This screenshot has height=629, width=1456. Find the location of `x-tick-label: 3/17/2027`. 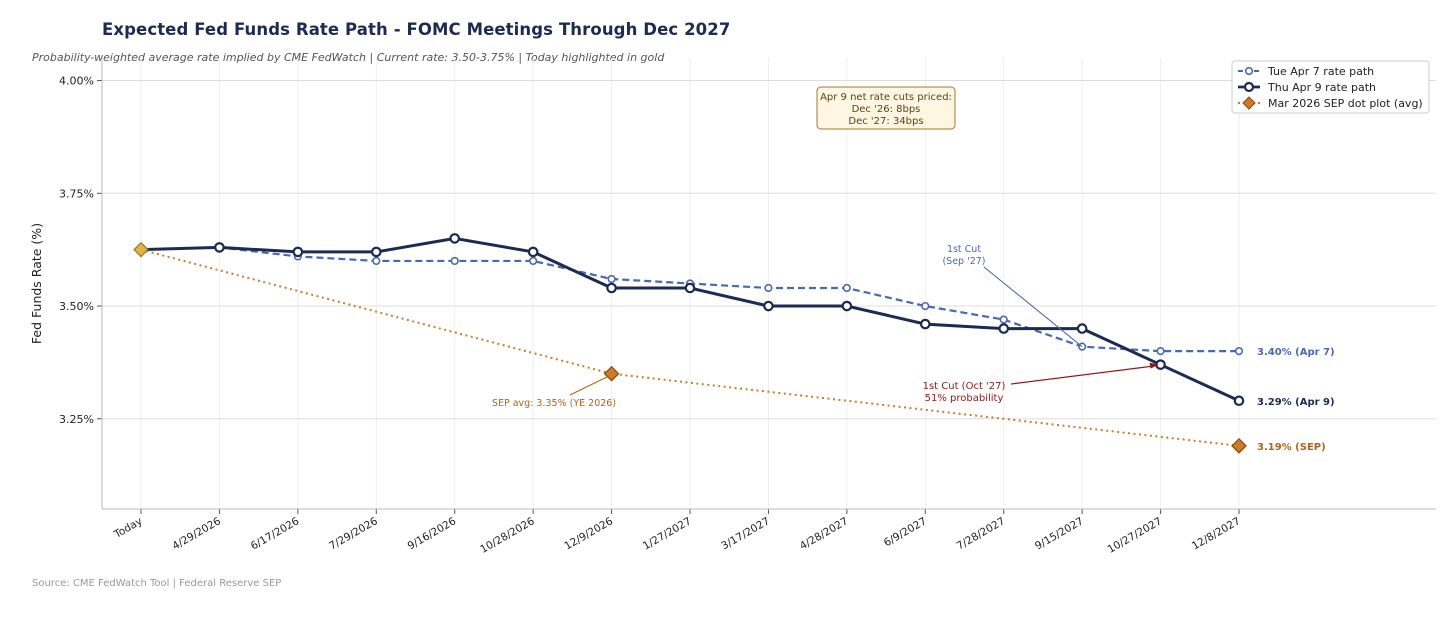

x-tick-label: 3/17/2027 is located at coordinates (745, 533).